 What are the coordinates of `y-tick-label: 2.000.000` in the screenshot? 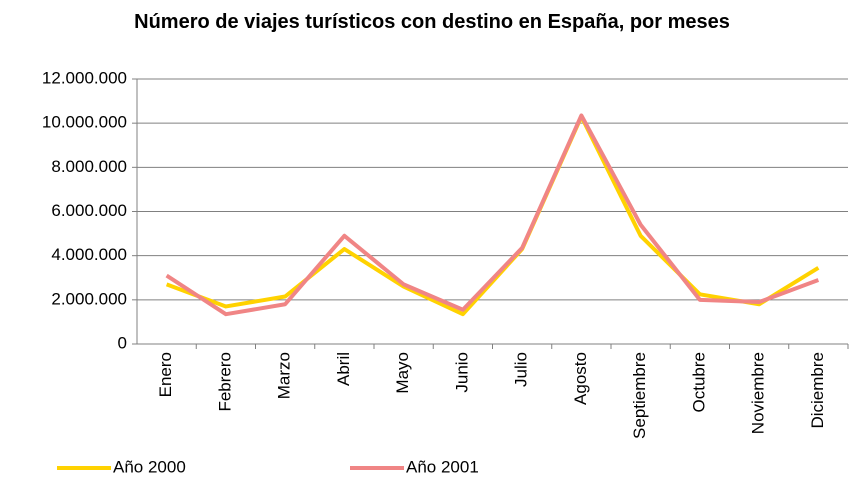 It's located at (89, 298).